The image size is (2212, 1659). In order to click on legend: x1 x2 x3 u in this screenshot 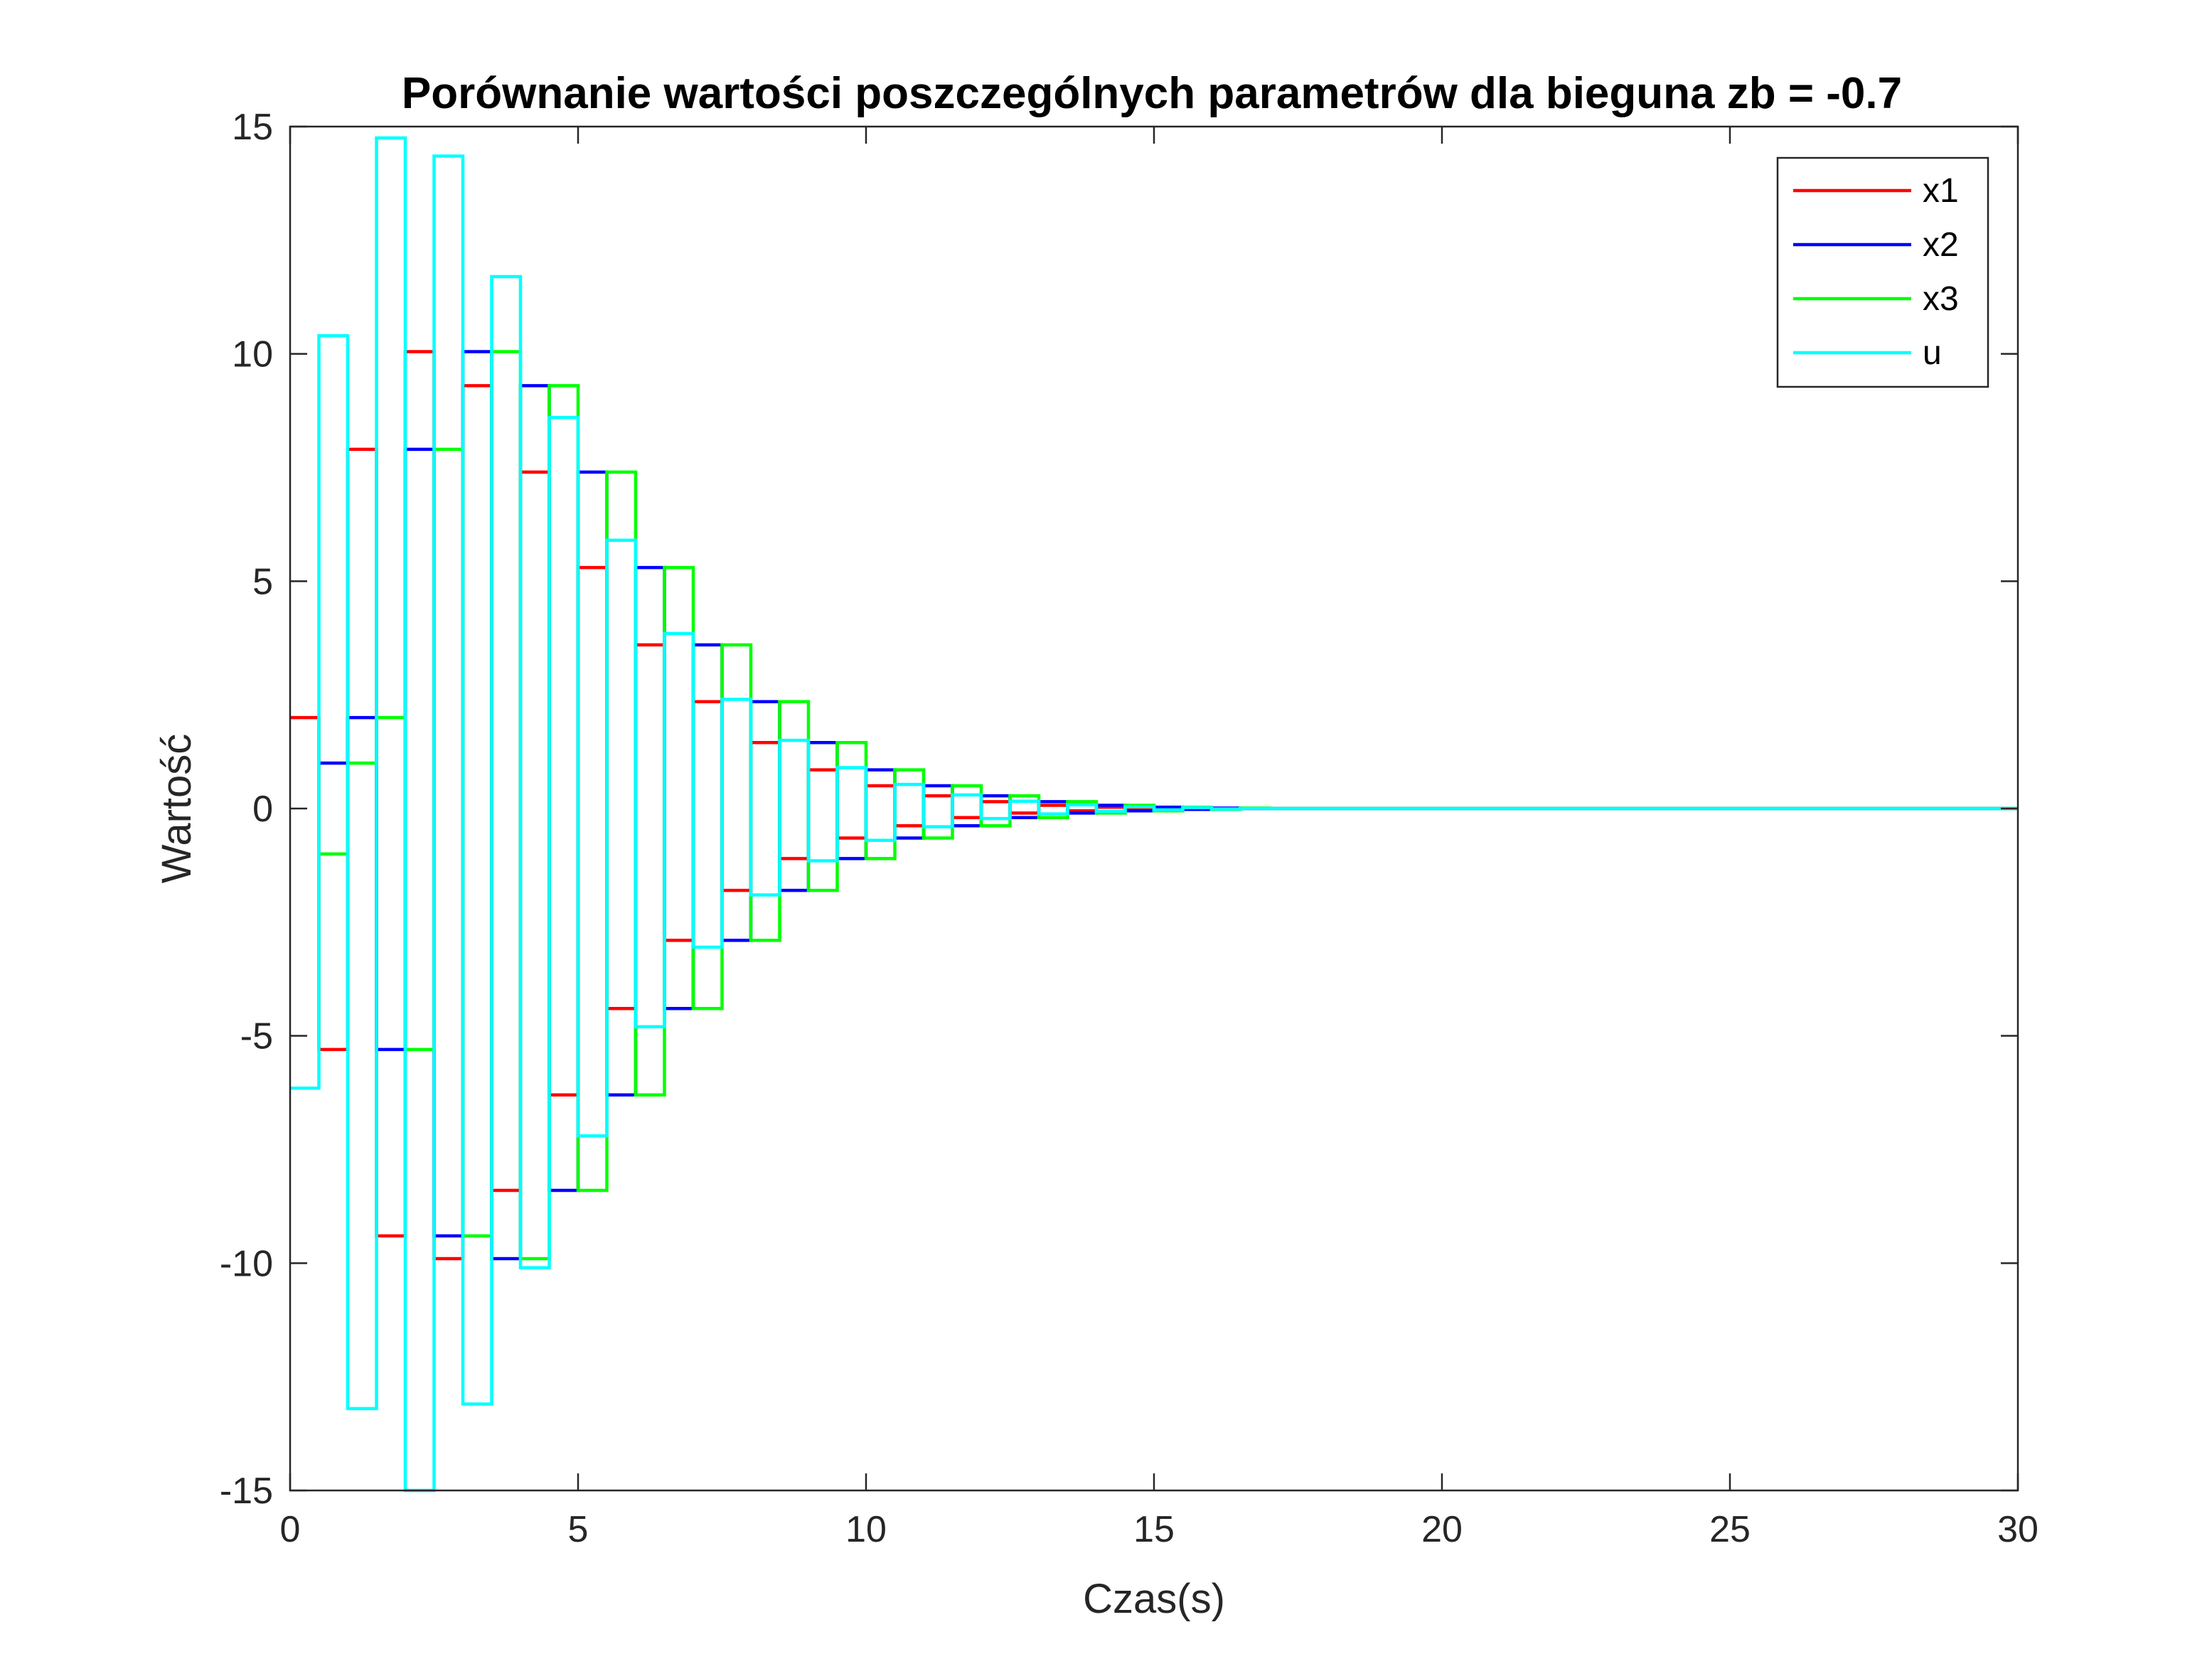, I will do `click(1882, 272)`.